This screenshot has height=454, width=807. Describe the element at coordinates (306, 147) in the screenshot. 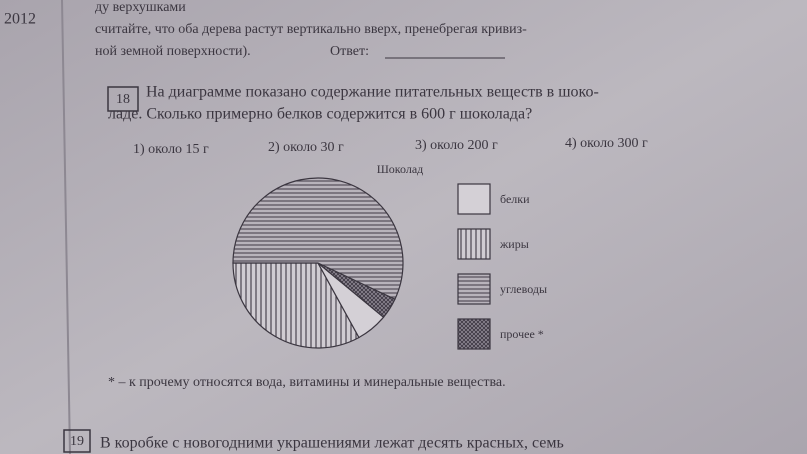

I see `option: 2) около 30 г` at that location.